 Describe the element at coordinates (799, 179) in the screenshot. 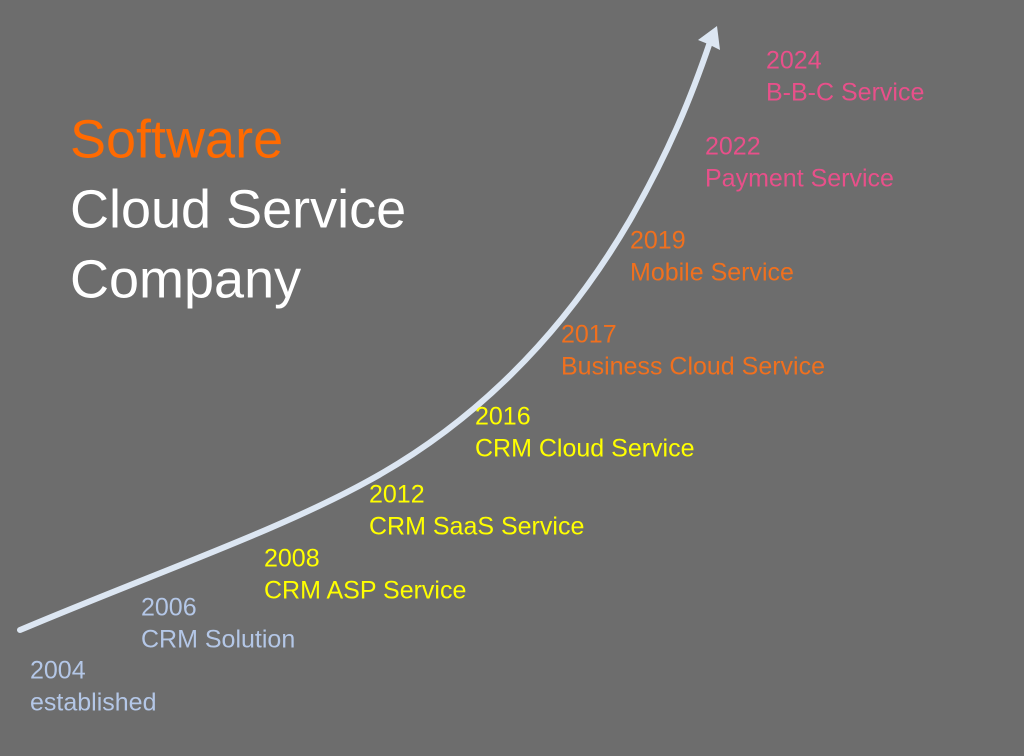

I see `milestone-label: Payment Service` at that location.